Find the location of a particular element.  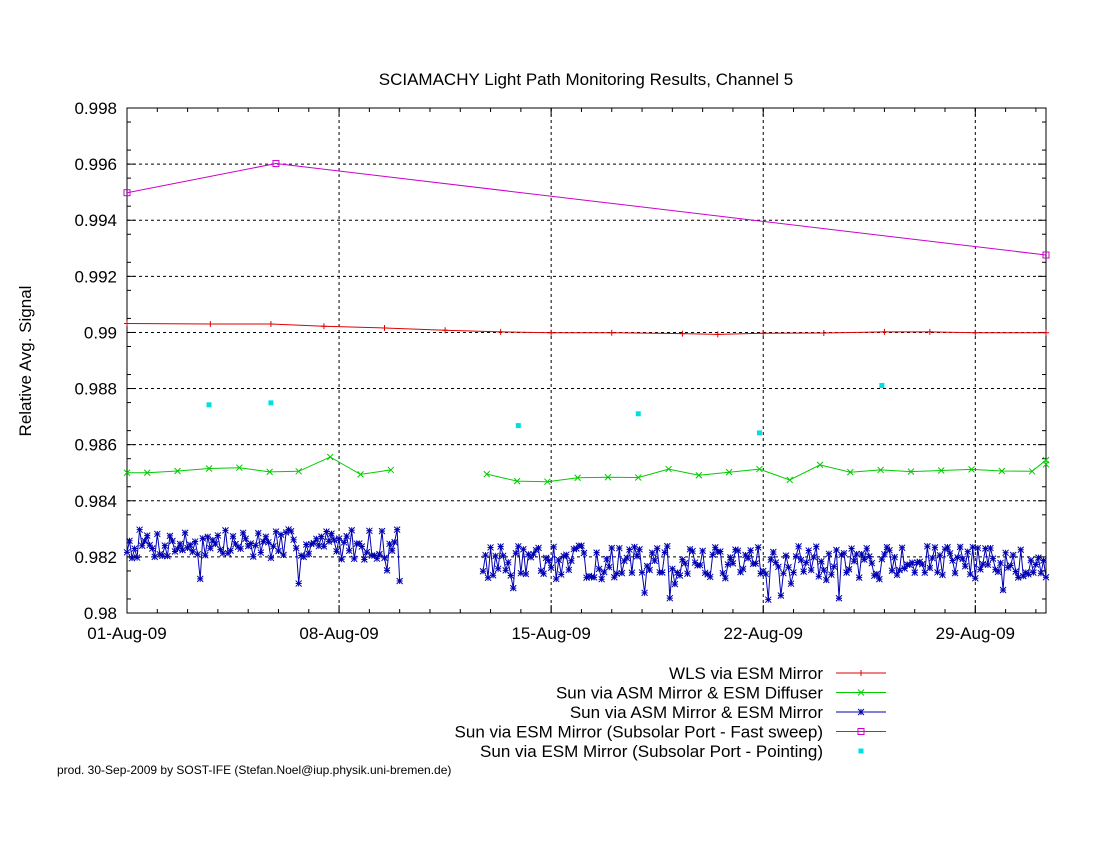

y-tick-label: 0.994 is located at coordinates (95, 220).